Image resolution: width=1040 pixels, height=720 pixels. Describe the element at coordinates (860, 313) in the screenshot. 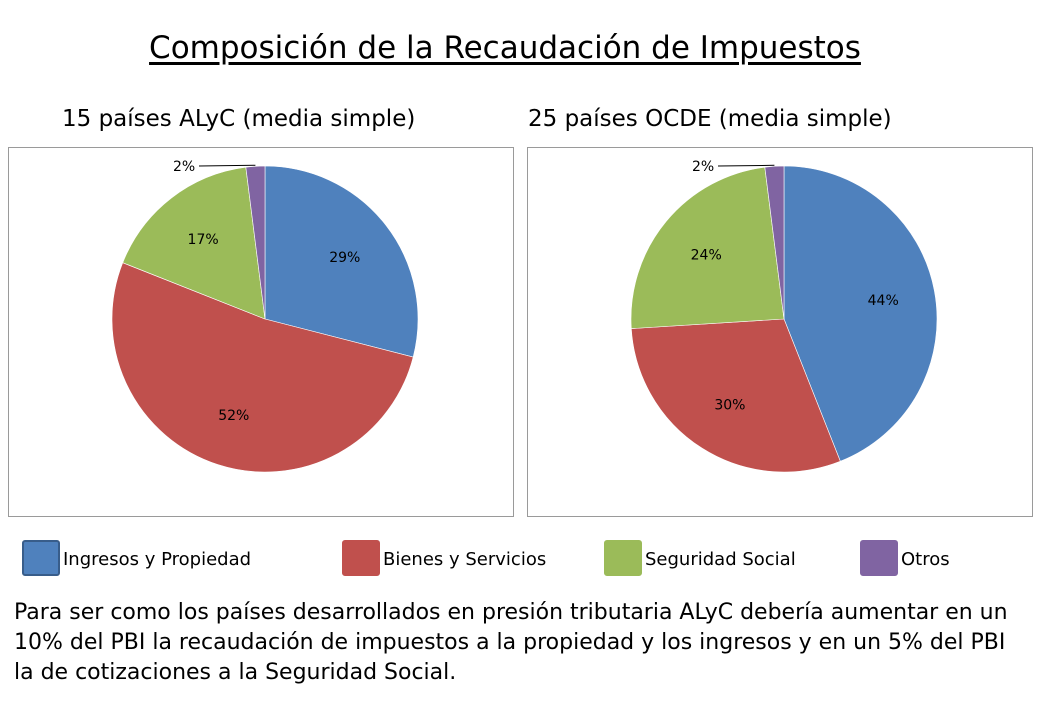

I see `pie-slice-ocde-ingresos` at that location.